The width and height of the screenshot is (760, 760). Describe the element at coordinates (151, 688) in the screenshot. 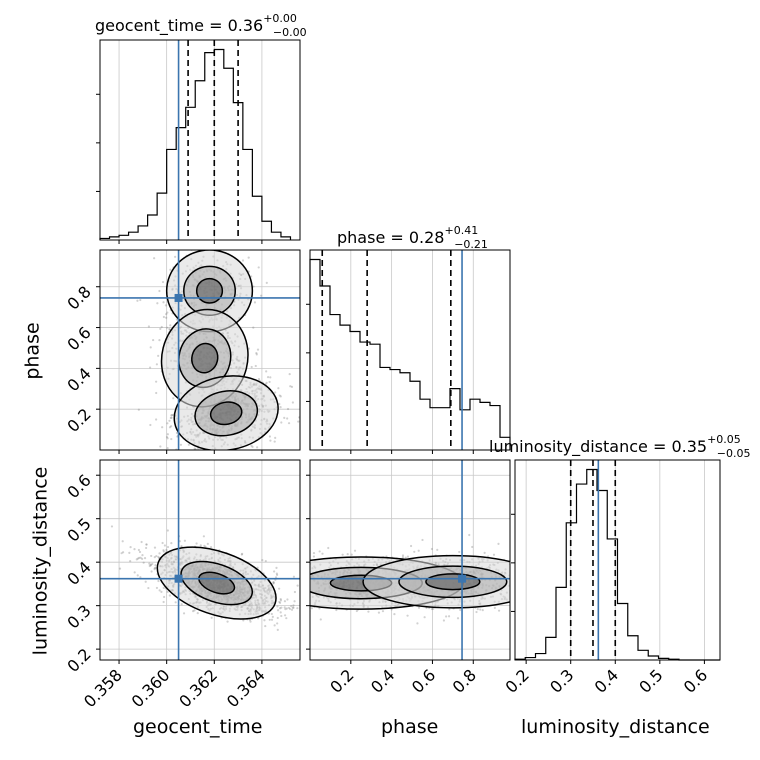

I see `scatter-geocent_time-vs-luminosity_distance-xticklabel-1: 0.360` at that location.